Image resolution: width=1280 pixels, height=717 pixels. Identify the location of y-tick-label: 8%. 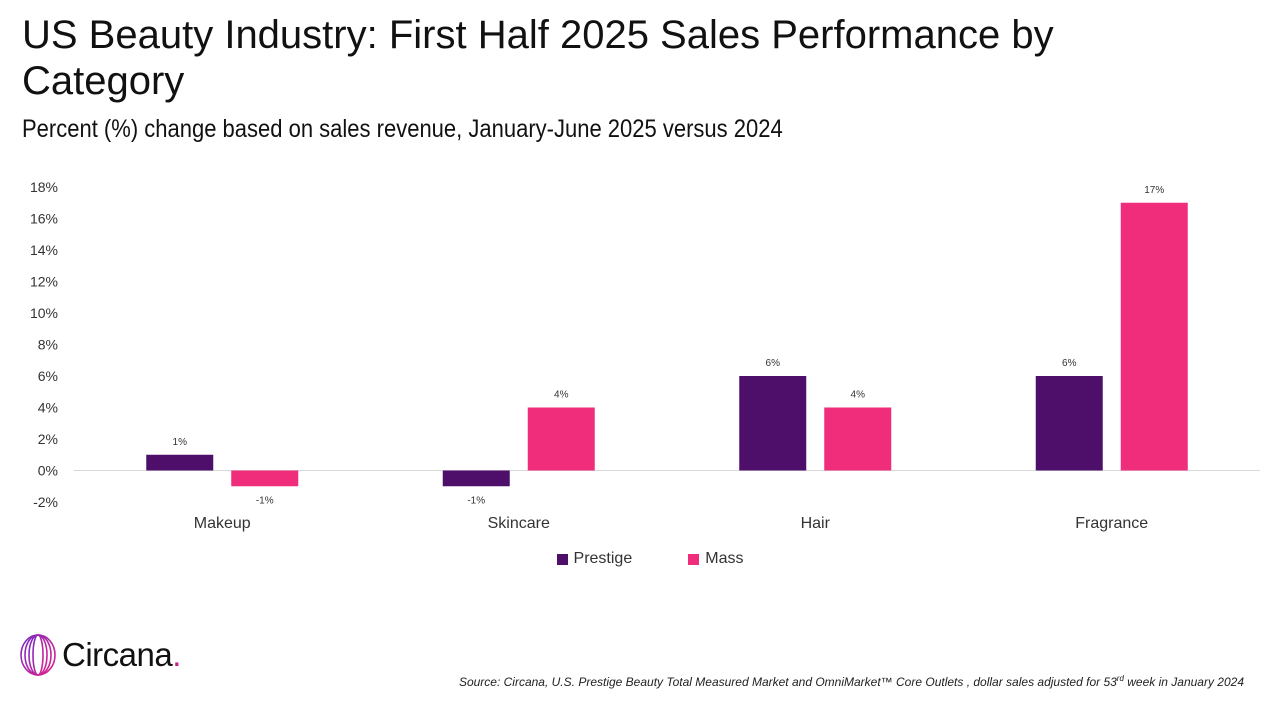
(48, 345).